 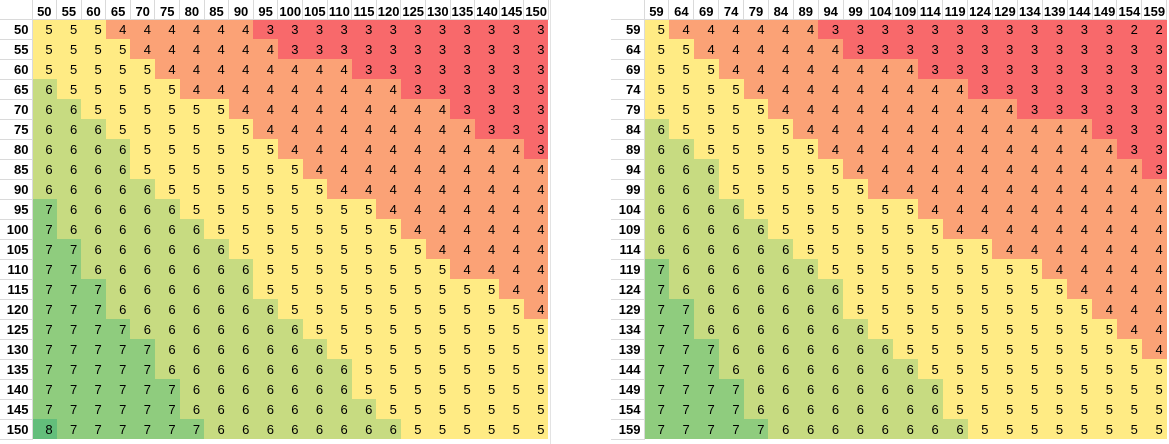 What do you see at coordinates (192, 10) in the screenshot?
I see `left-column-header: 80` at bounding box center [192, 10].